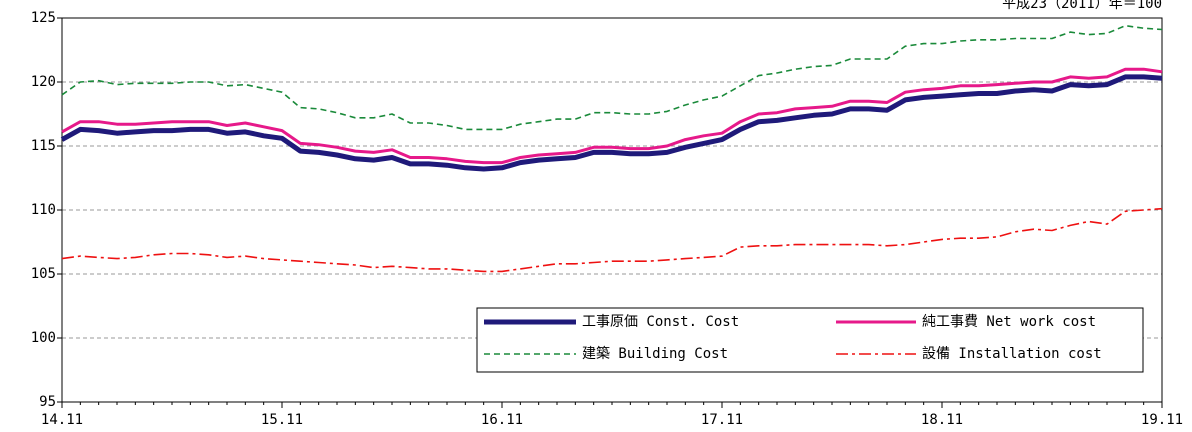  I want to click on x-tick-label: 16.11, so click(502, 420).